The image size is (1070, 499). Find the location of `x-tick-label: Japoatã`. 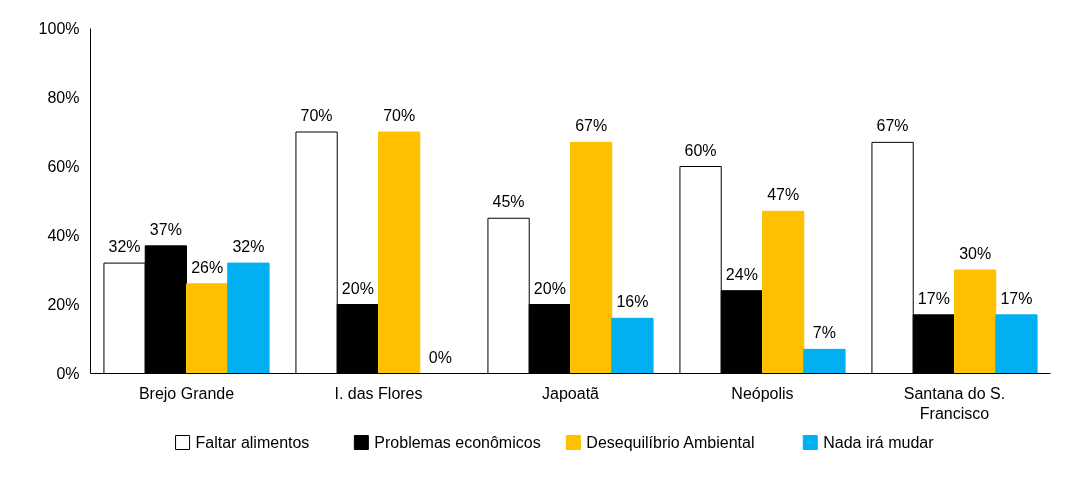

x-tick-label: Japoatã is located at coordinates (571, 393).